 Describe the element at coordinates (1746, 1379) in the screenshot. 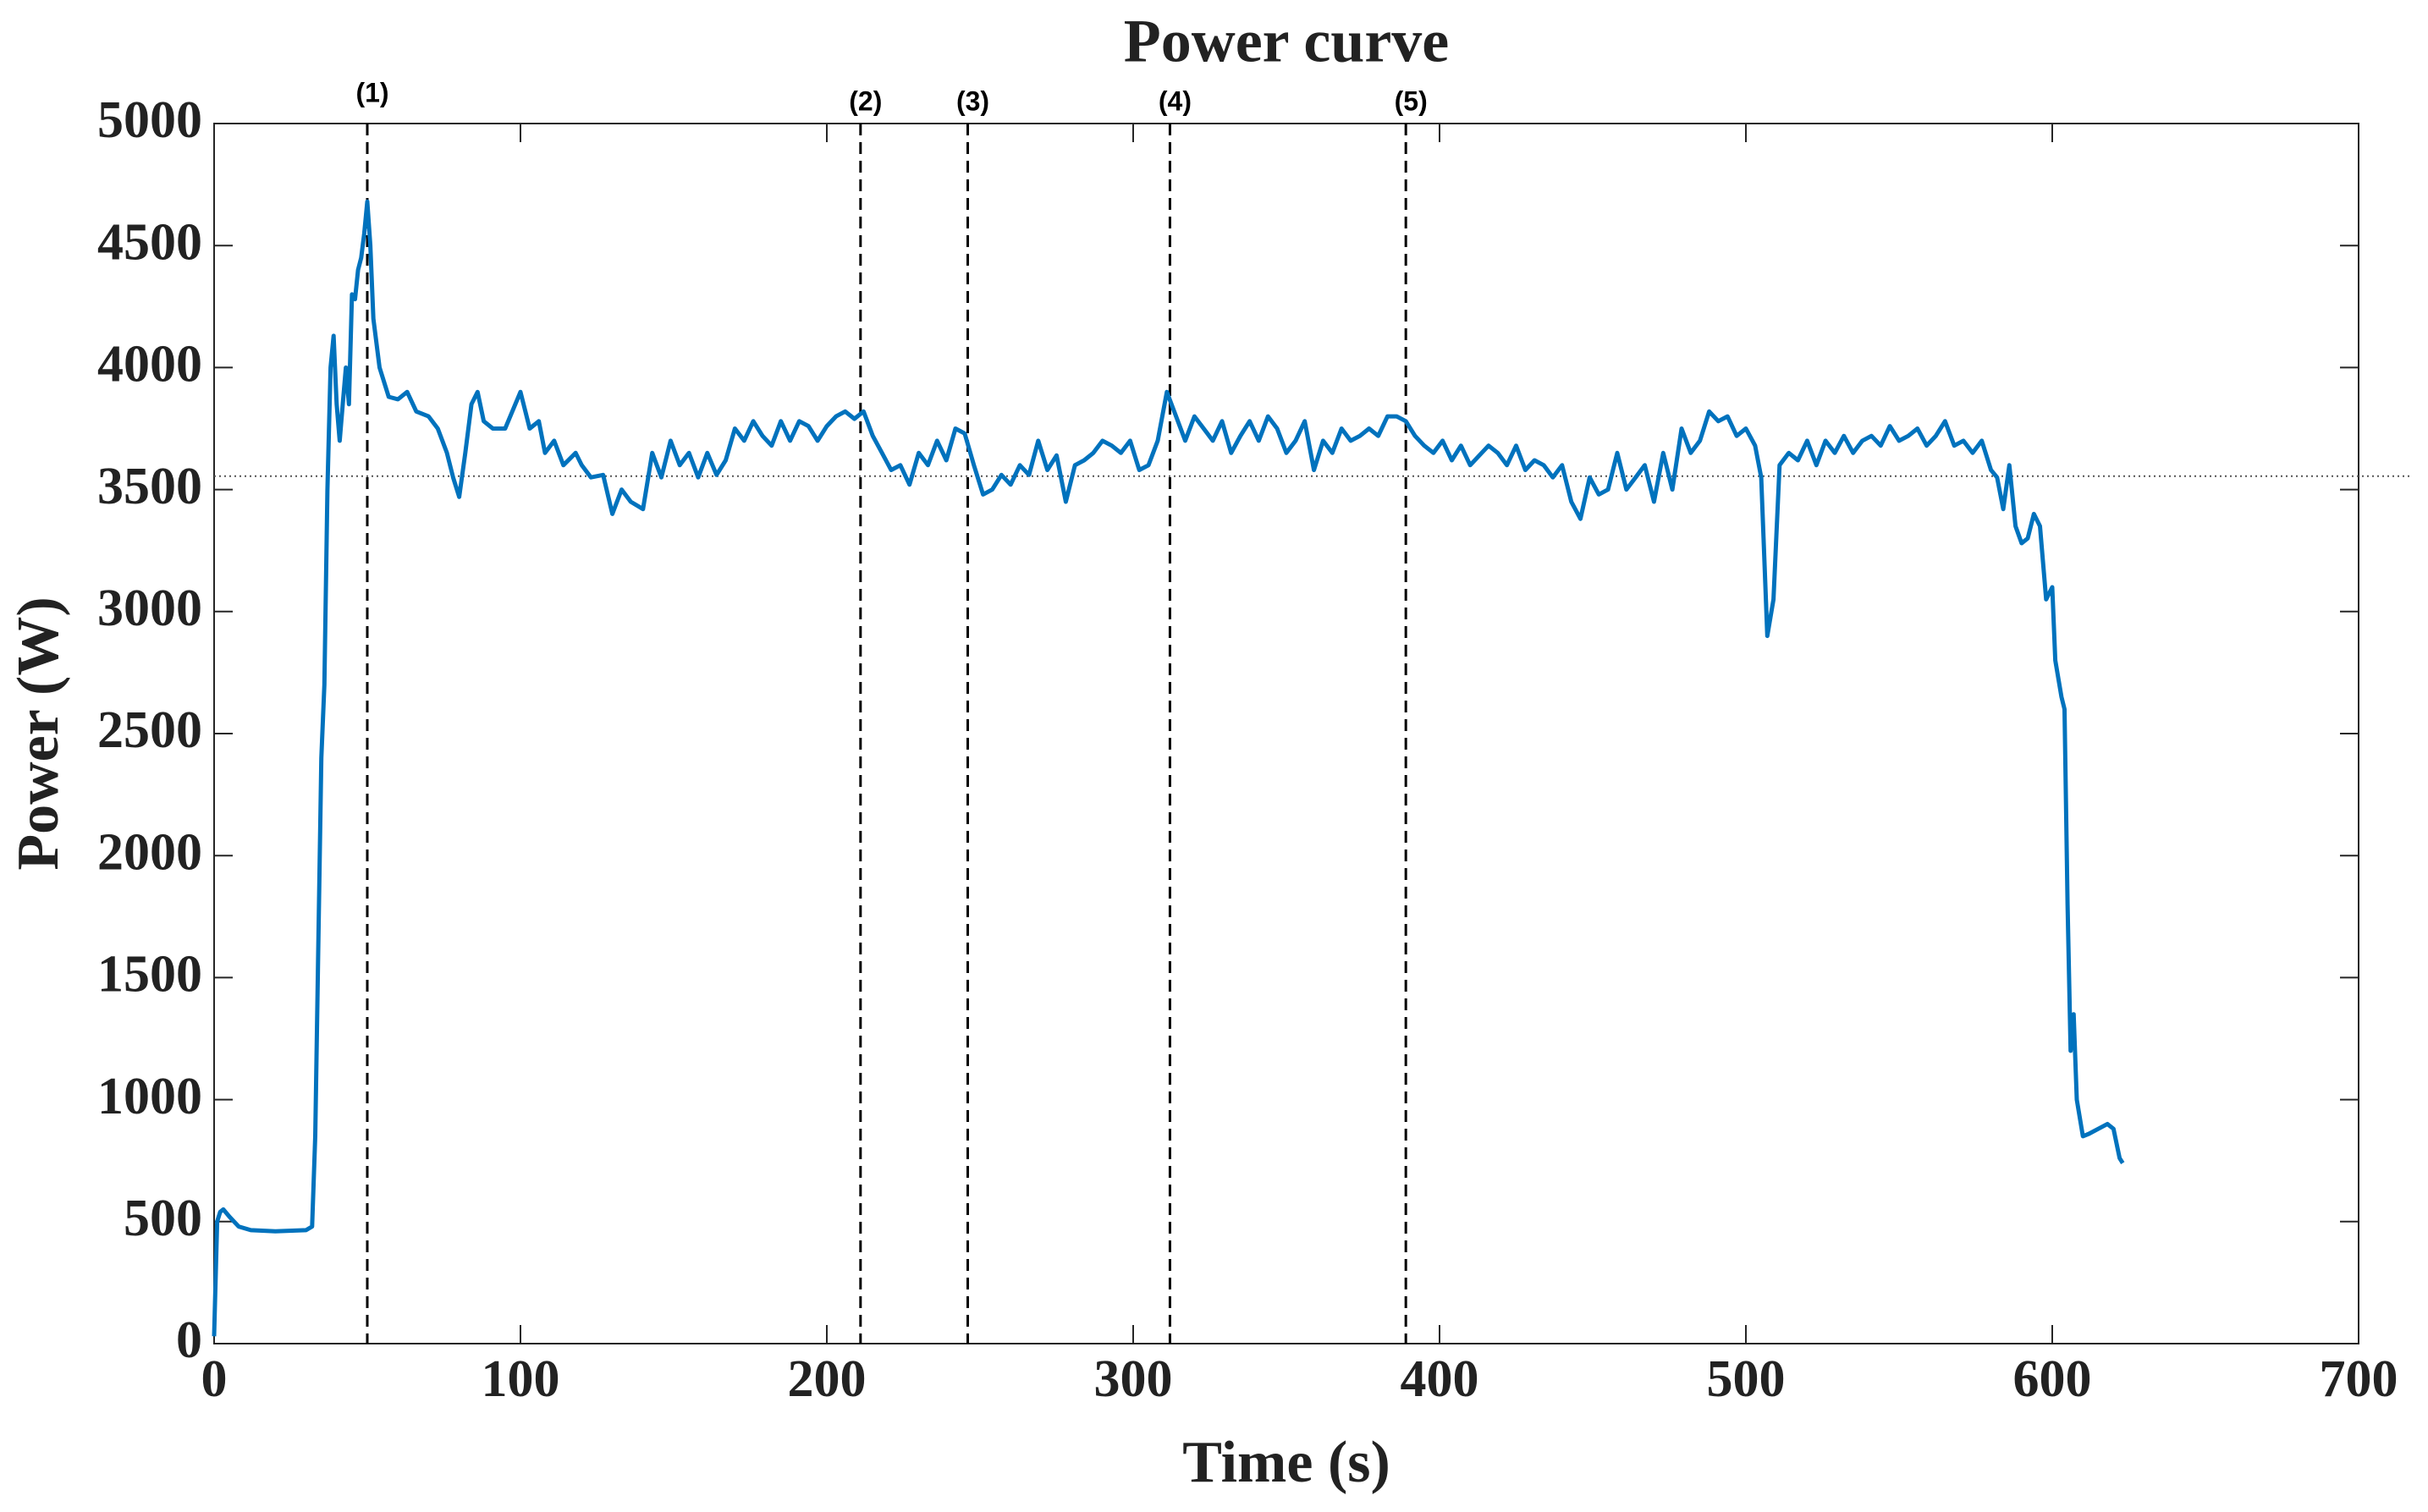

I see `x-tick-label: 500` at that location.